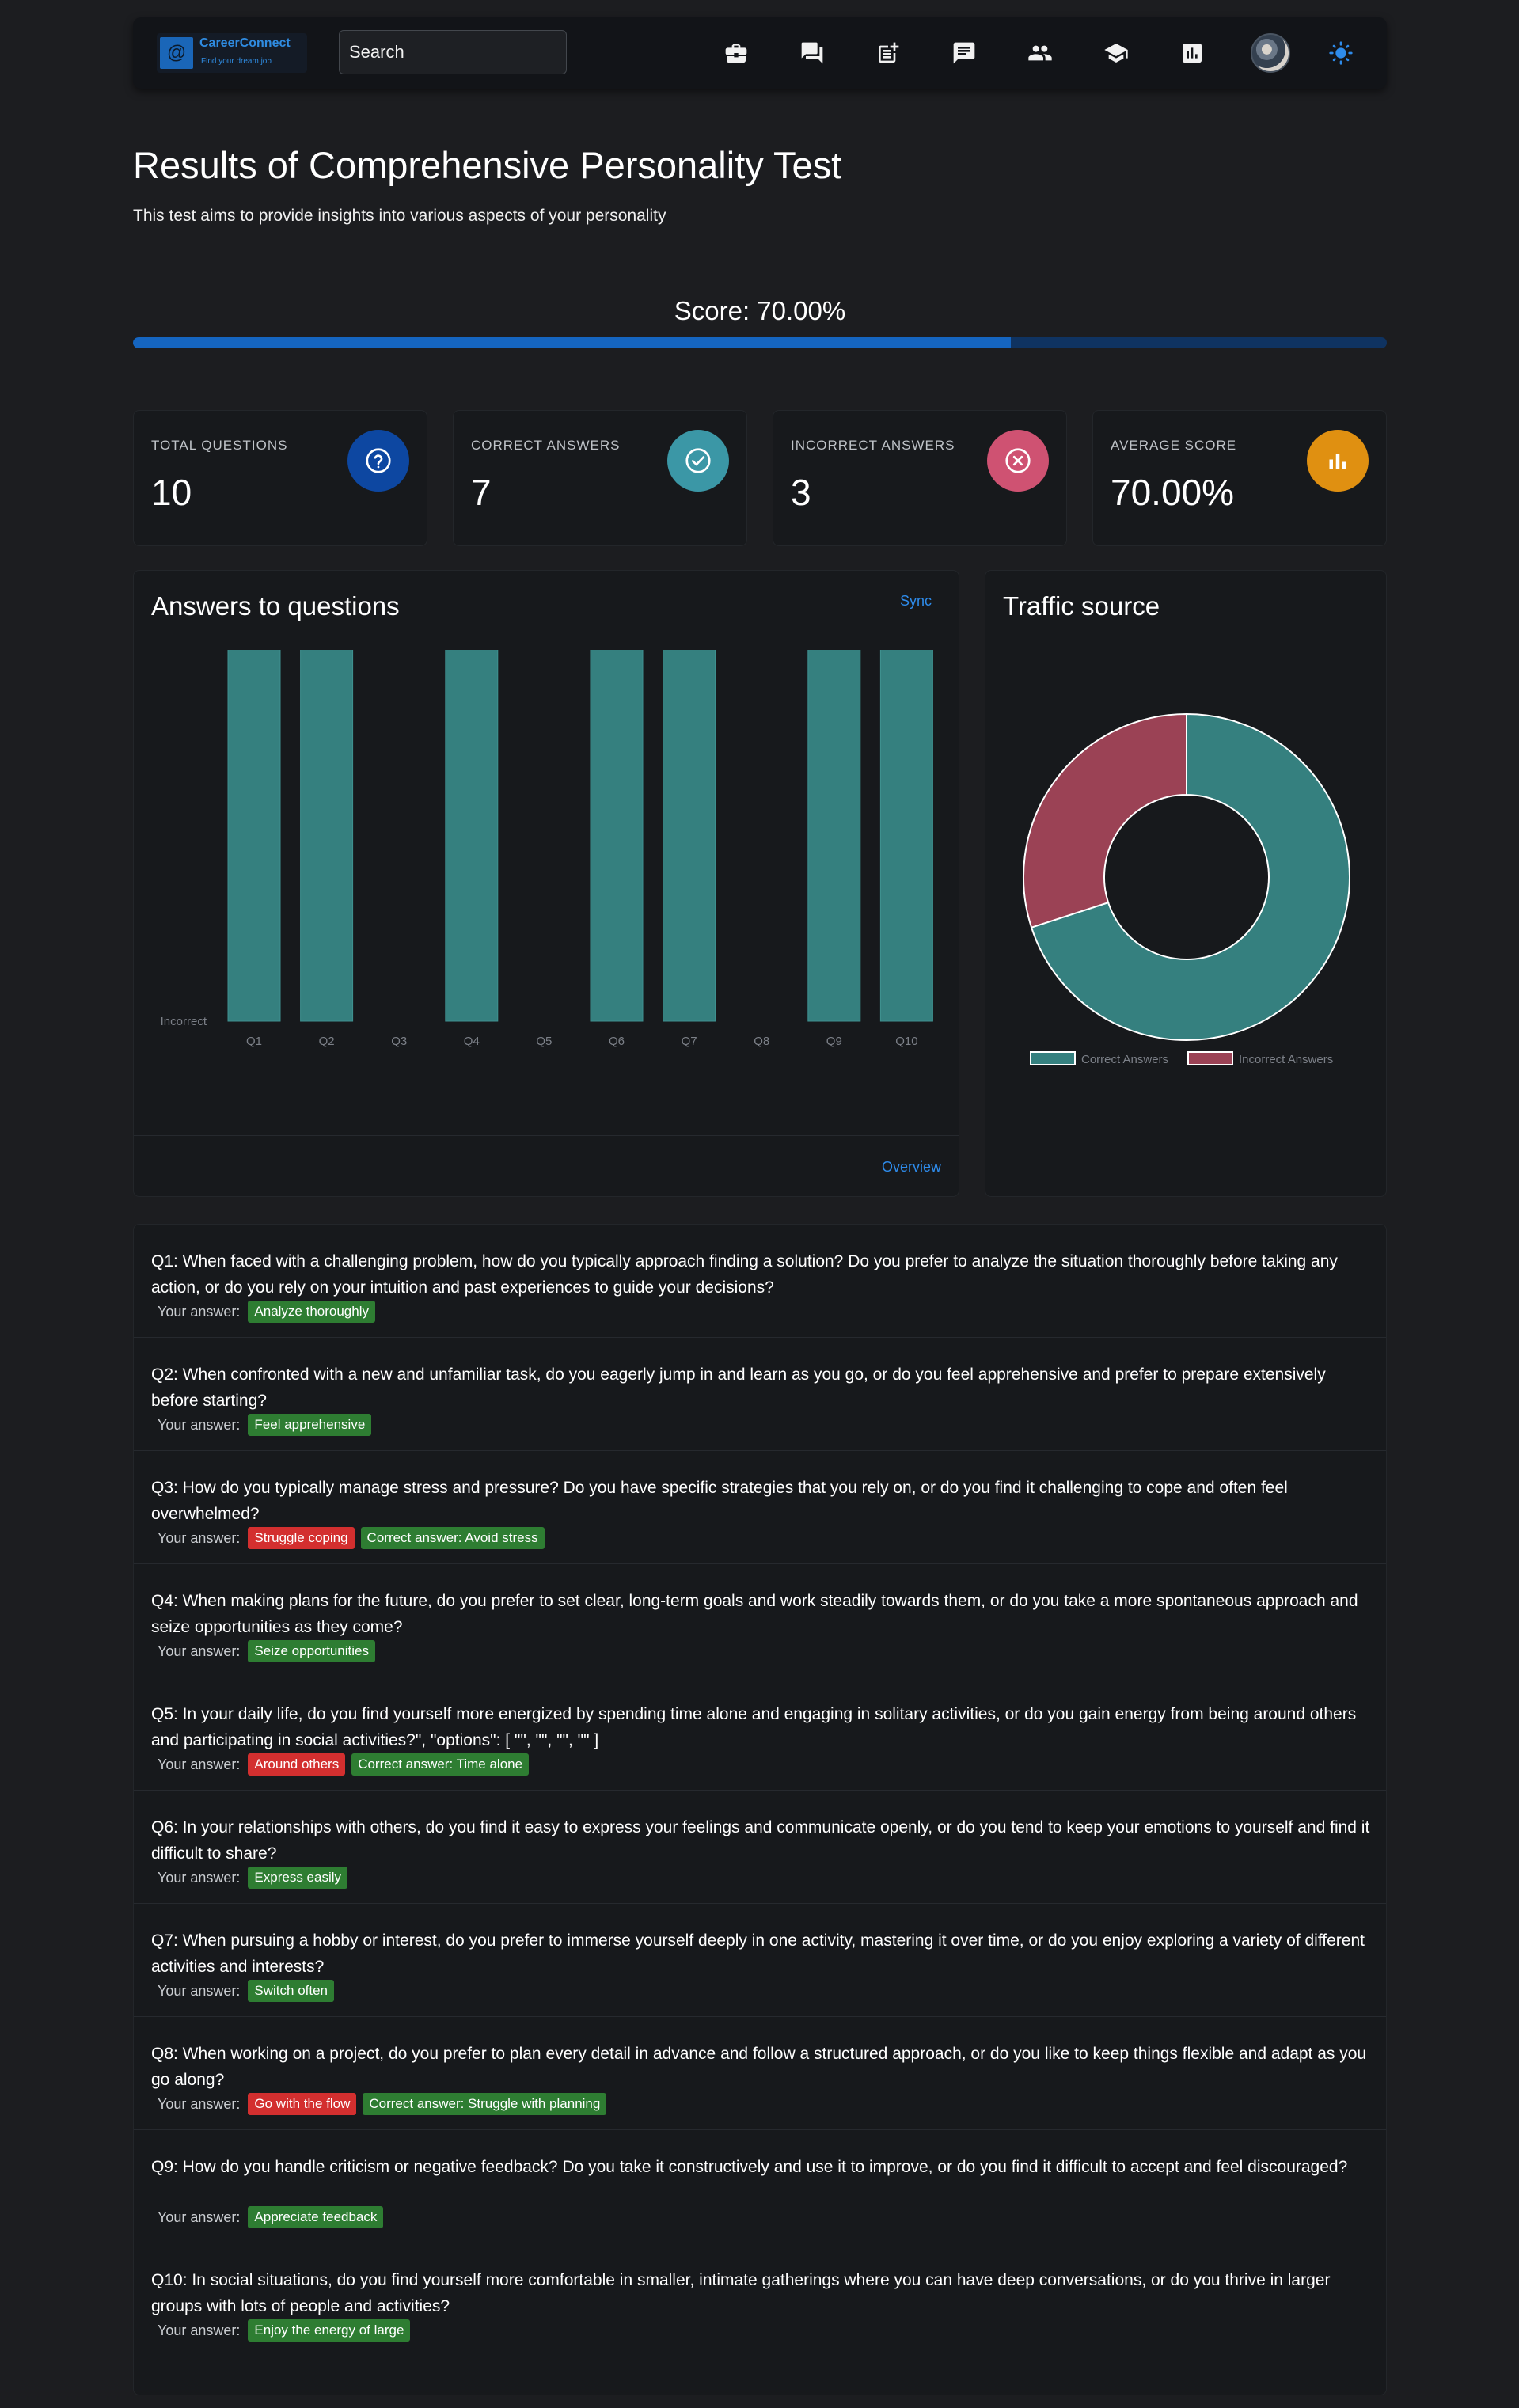 The width and height of the screenshot is (1519, 2408). I want to click on x-tick-label: Q6, so click(617, 1041).